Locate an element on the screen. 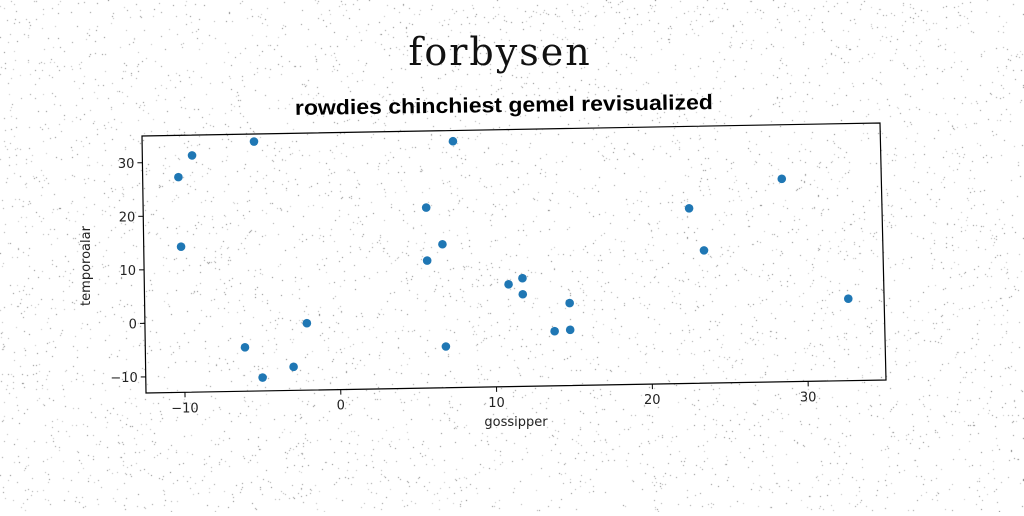 The image size is (1024, 516). x-tick-label: 20 is located at coordinates (652, 400).